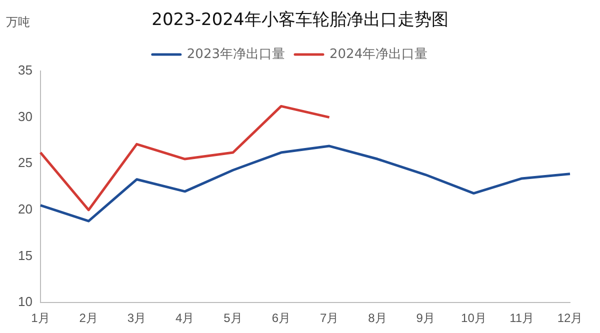 The width and height of the screenshot is (600, 333). What do you see at coordinates (236, 54) in the screenshot?
I see `legend-label: 2023年净出口量` at bounding box center [236, 54].